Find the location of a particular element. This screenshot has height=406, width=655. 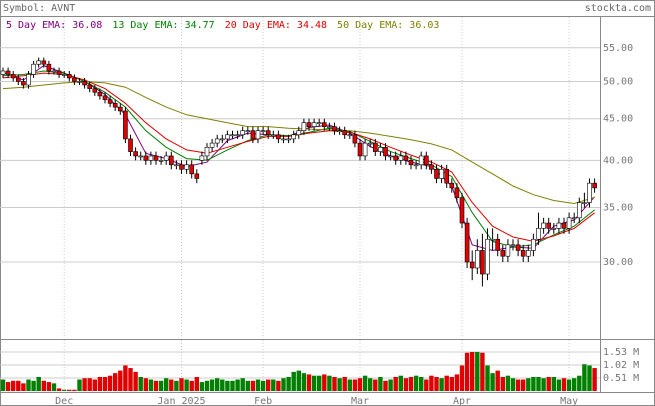

x-tick-label: Apr is located at coordinates (462, 401).